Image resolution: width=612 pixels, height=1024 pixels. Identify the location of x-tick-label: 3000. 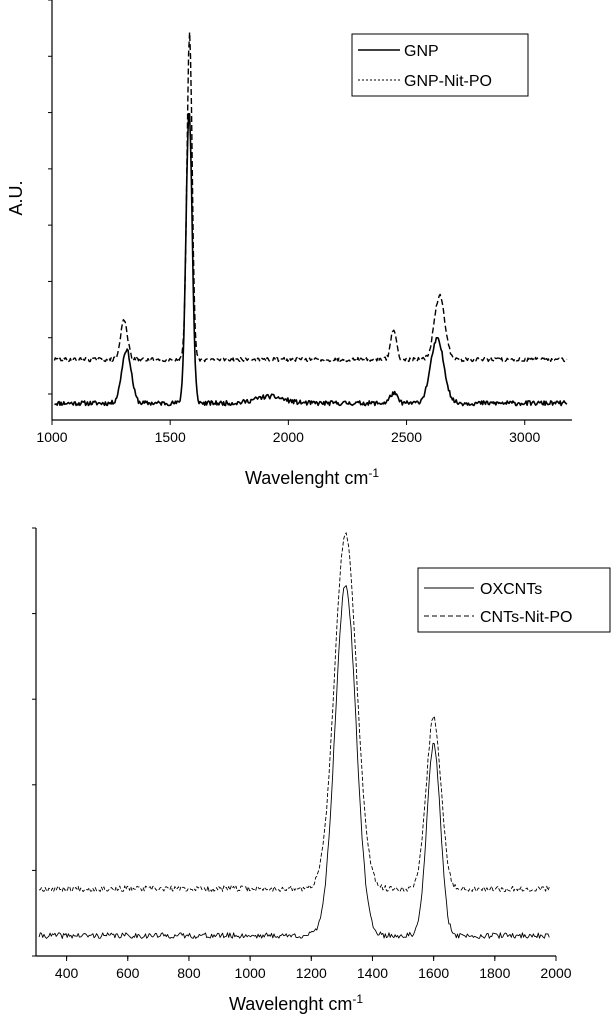
(524, 437).